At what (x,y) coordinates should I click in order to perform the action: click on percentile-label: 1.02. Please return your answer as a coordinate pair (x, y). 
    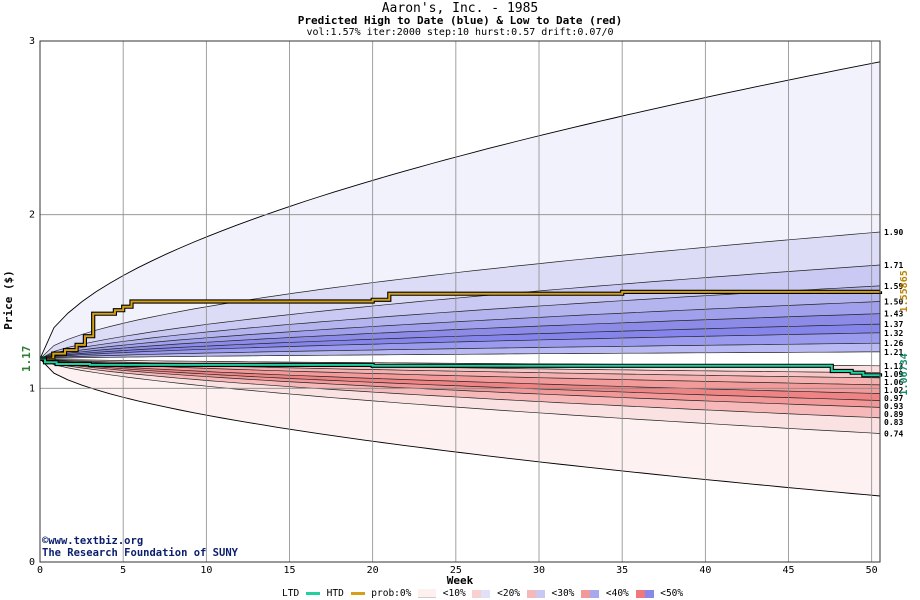
    Looking at the image, I should click on (893, 390).